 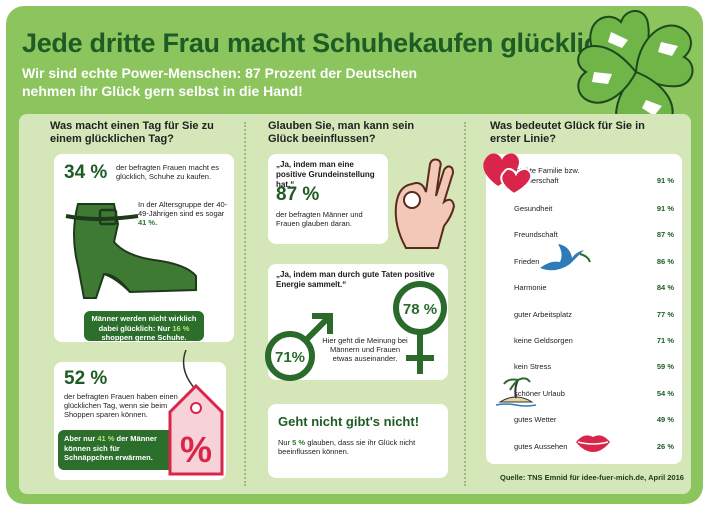 What do you see at coordinates (349, 421) in the screenshot?
I see `impossible-headline: Geht nicht gibt's nicht!` at bounding box center [349, 421].